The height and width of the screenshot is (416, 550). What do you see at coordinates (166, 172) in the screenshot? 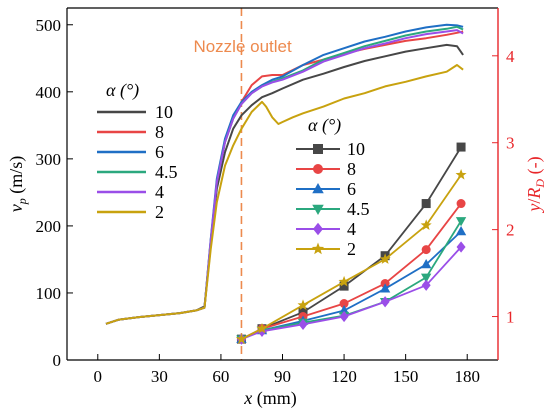
I see `velocity-legend-label: 4.5` at bounding box center [166, 172].